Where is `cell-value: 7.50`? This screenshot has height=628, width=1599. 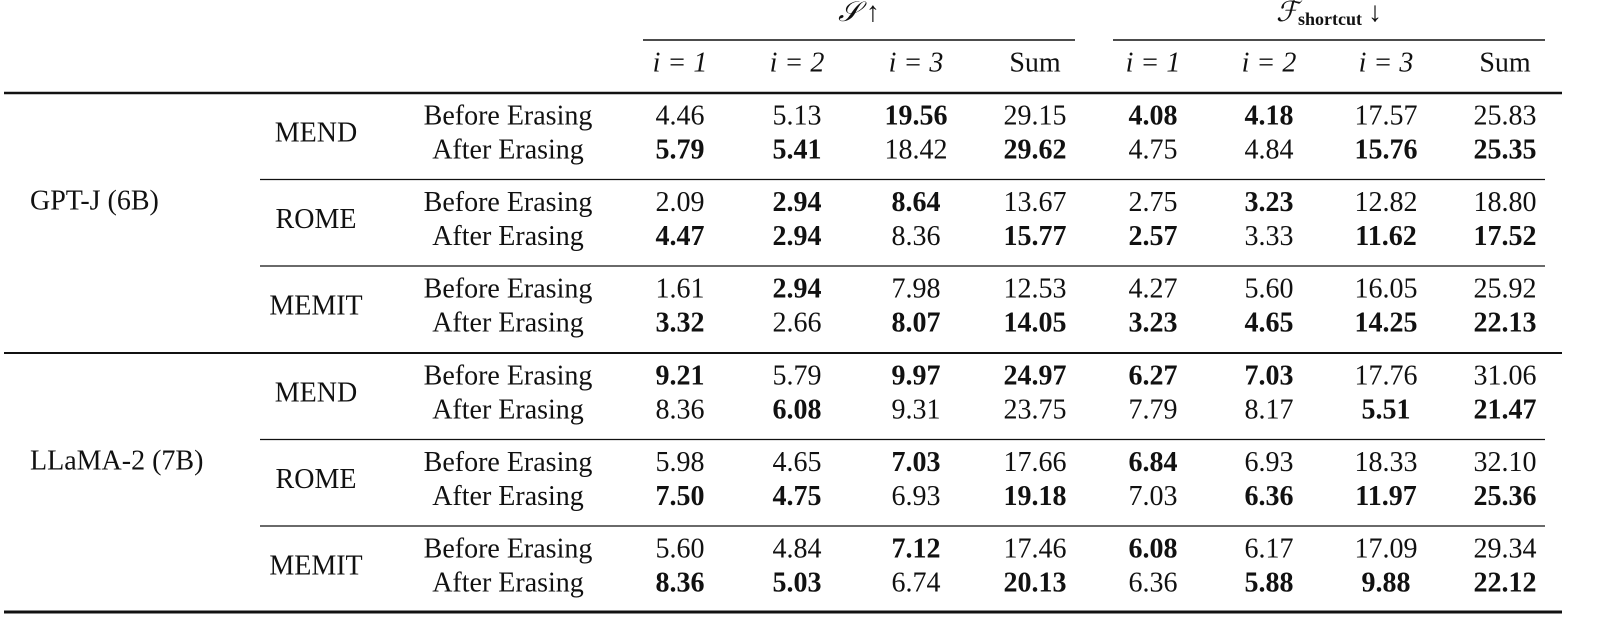
cell-value: 7.50 is located at coordinates (680, 496).